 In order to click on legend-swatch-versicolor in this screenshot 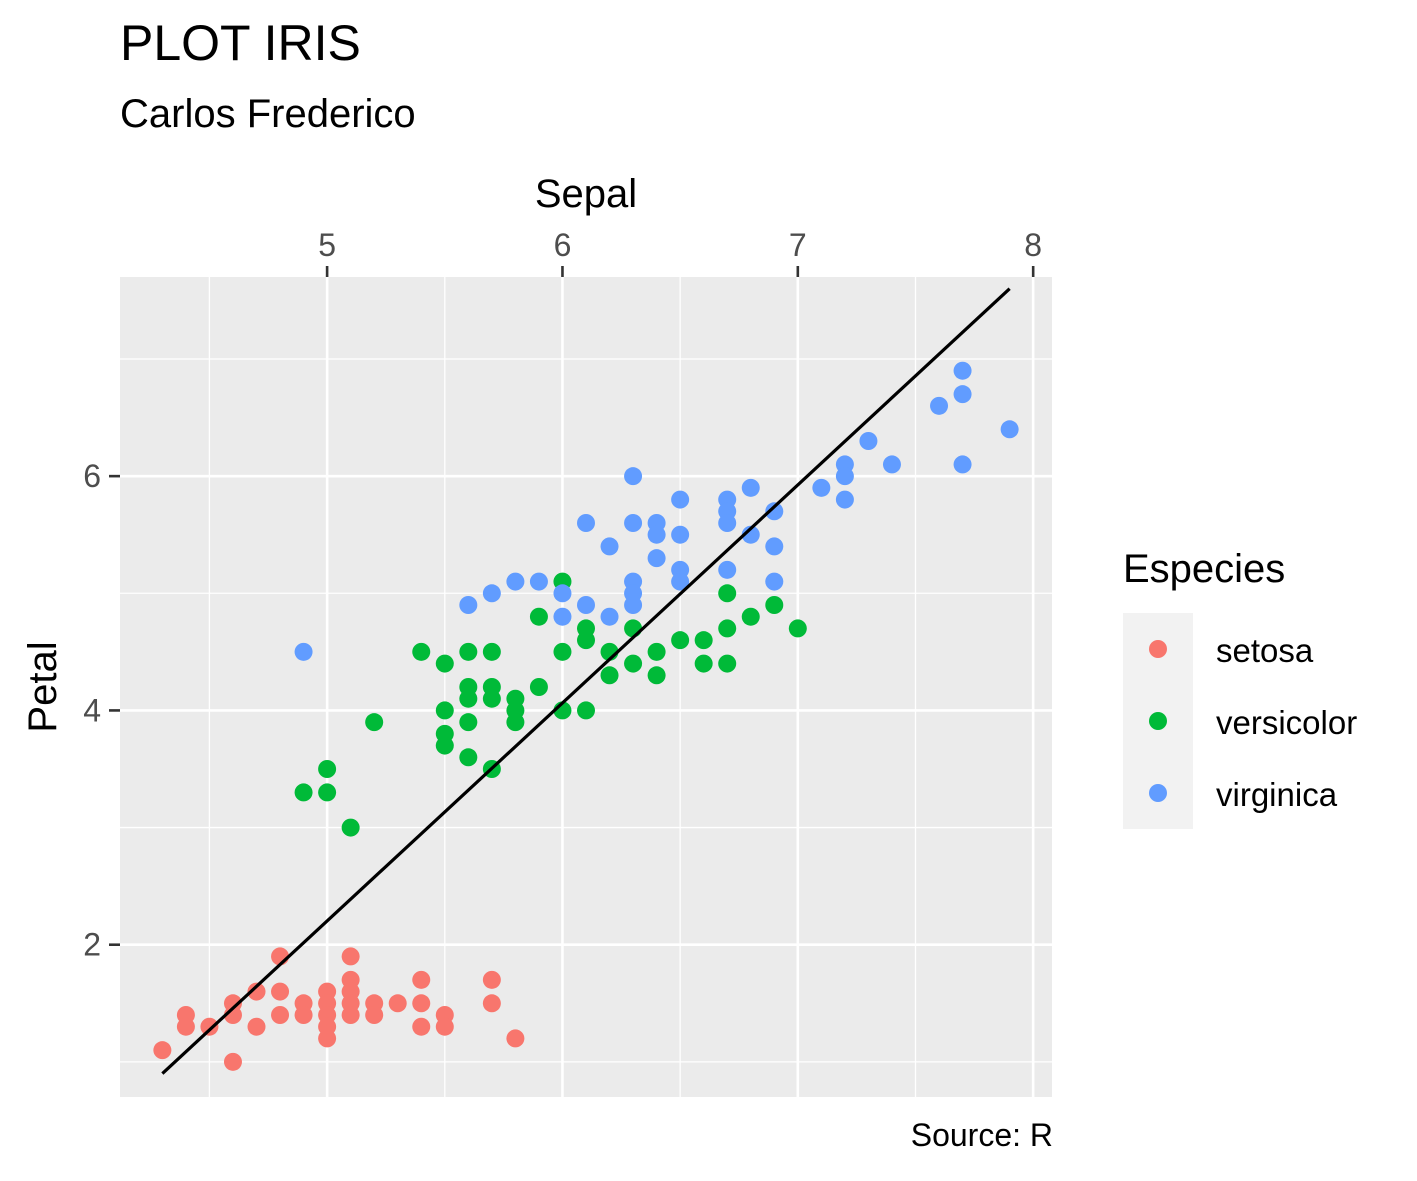, I will do `click(1158, 721)`.